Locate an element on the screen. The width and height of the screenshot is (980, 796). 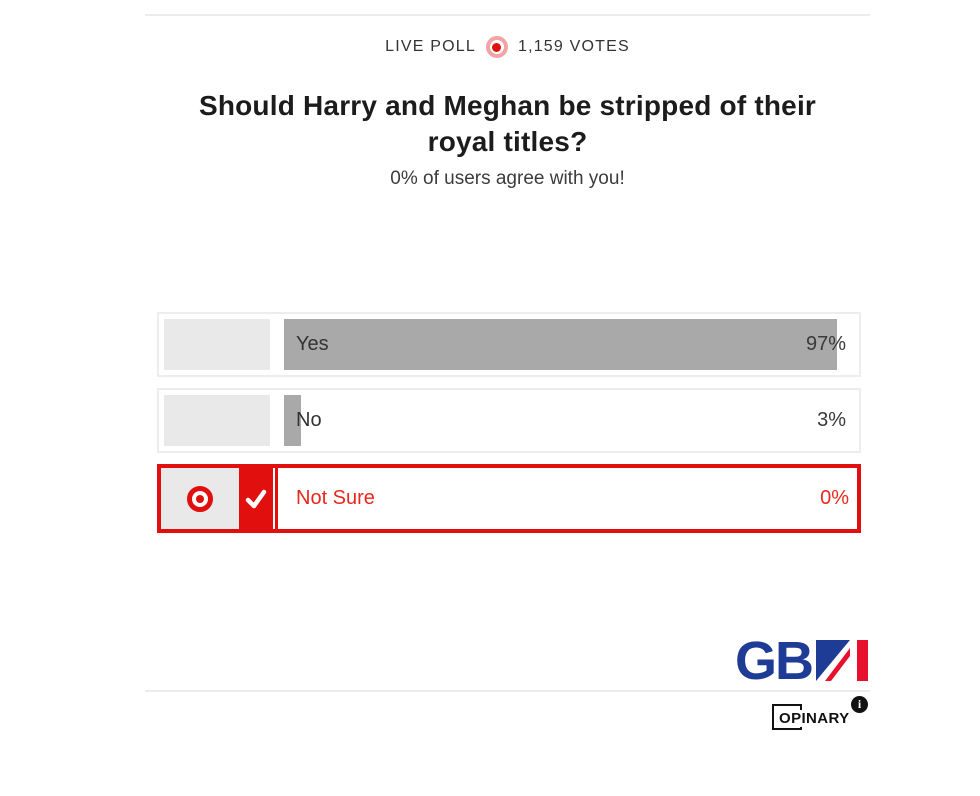
poll-option-yes: Yes 97% is located at coordinates (509, 344).